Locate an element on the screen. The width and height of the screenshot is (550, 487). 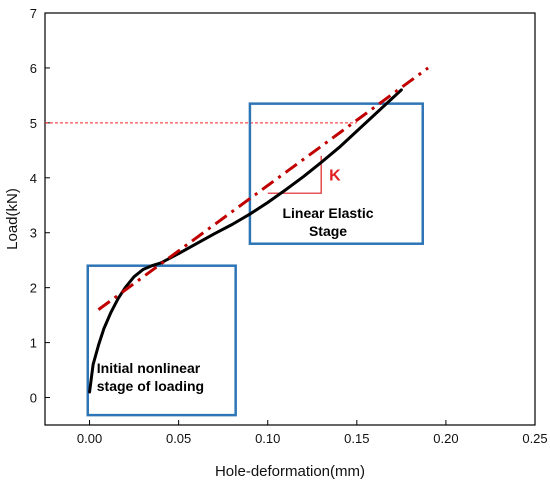
x-tick-label: 0.10 is located at coordinates (267, 438).